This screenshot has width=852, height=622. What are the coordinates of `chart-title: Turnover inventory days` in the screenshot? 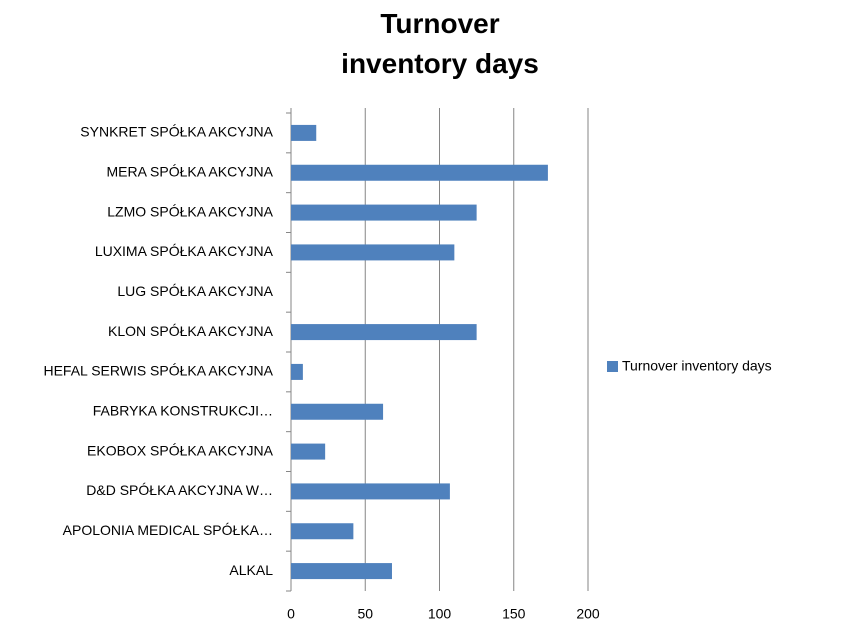 It's located at (440, 43).